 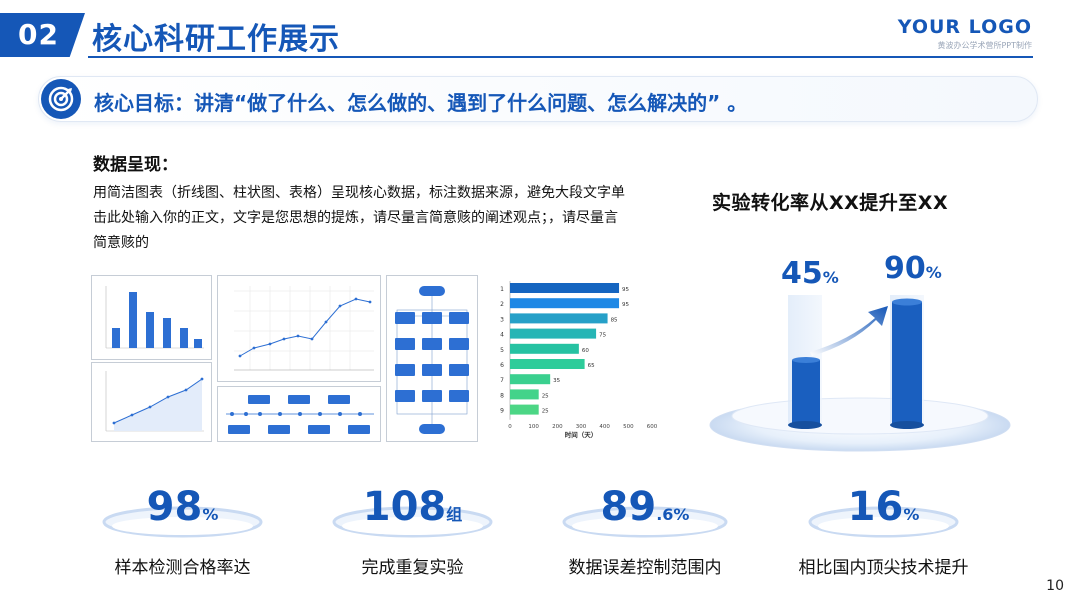 I want to click on stat-card: 108组 完成重复实验, so click(x=412, y=528).